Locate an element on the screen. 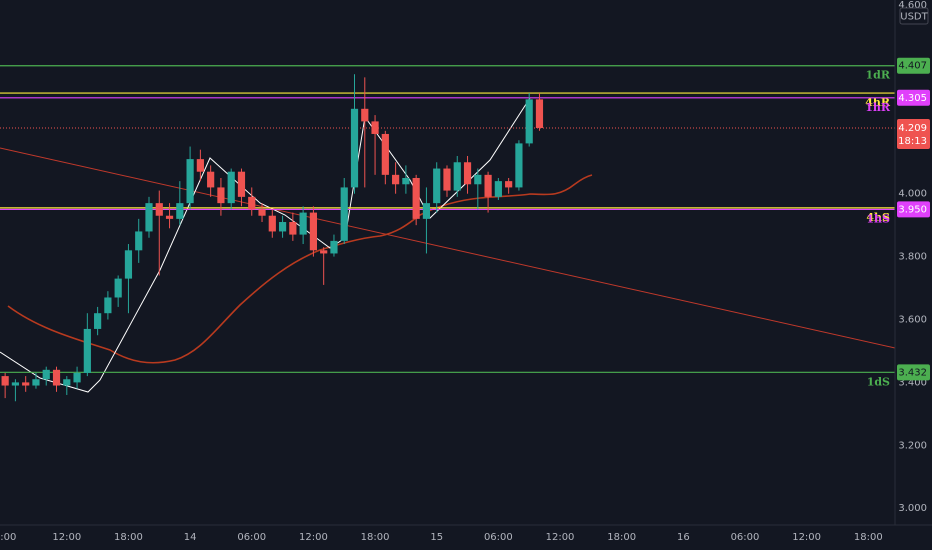 The height and width of the screenshot is (550, 932). y-tick-label: 3.200 is located at coordinates (912, 445).